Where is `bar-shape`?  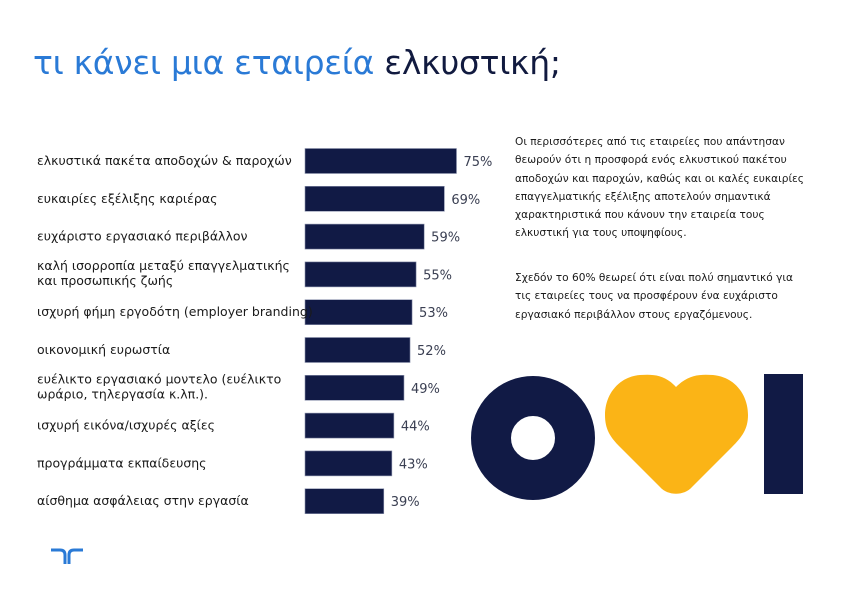
bar-shape is located at coordinates (783, 434).